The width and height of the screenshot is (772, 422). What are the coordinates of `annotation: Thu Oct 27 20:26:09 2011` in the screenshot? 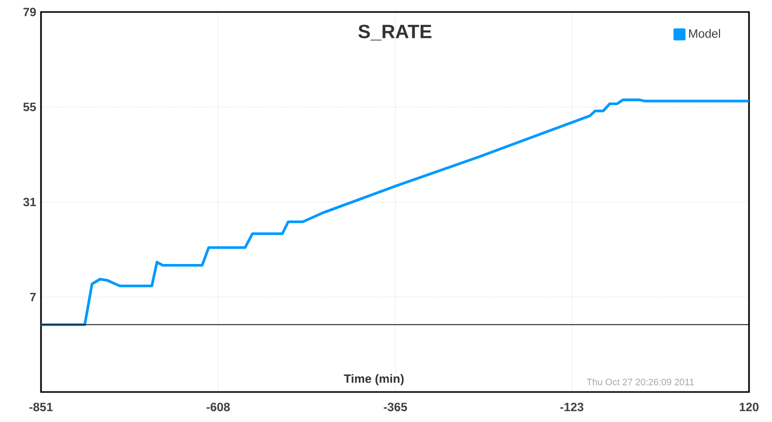 It's located at (640, 382).